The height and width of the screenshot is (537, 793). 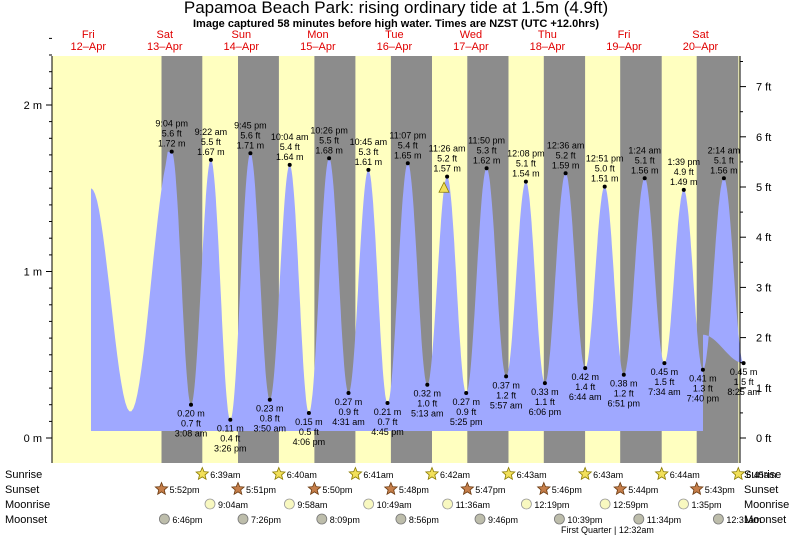 I want to click on sunrise-time: 6:41am, so click(x=378, y=475).